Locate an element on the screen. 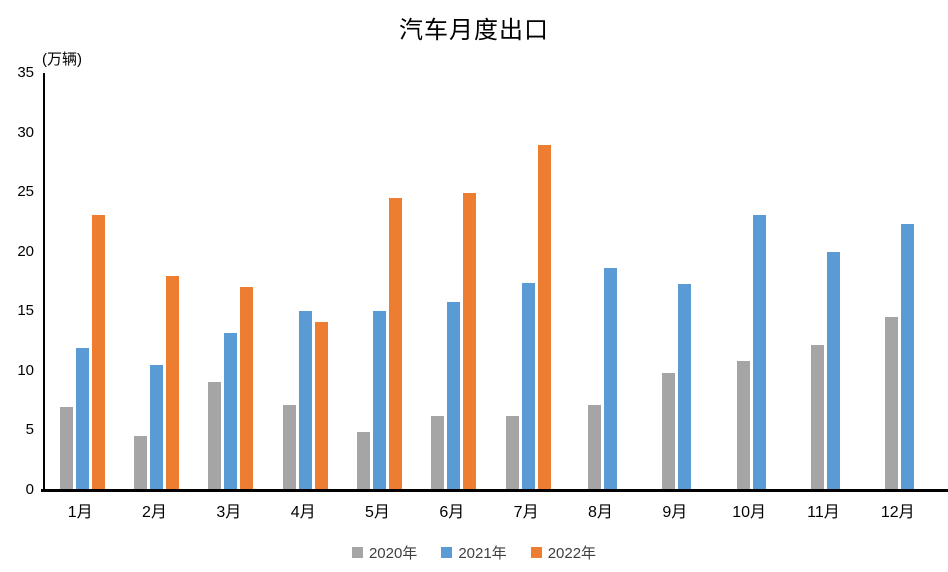  bar-2021年-11月 is located at coordinates (833, 370).